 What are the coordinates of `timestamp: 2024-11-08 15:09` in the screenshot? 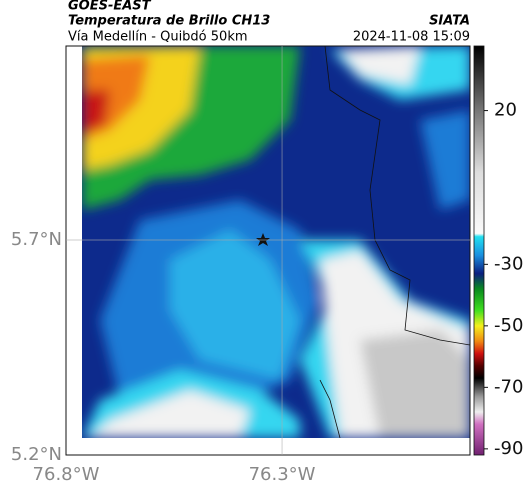 It's located at (411, 37).